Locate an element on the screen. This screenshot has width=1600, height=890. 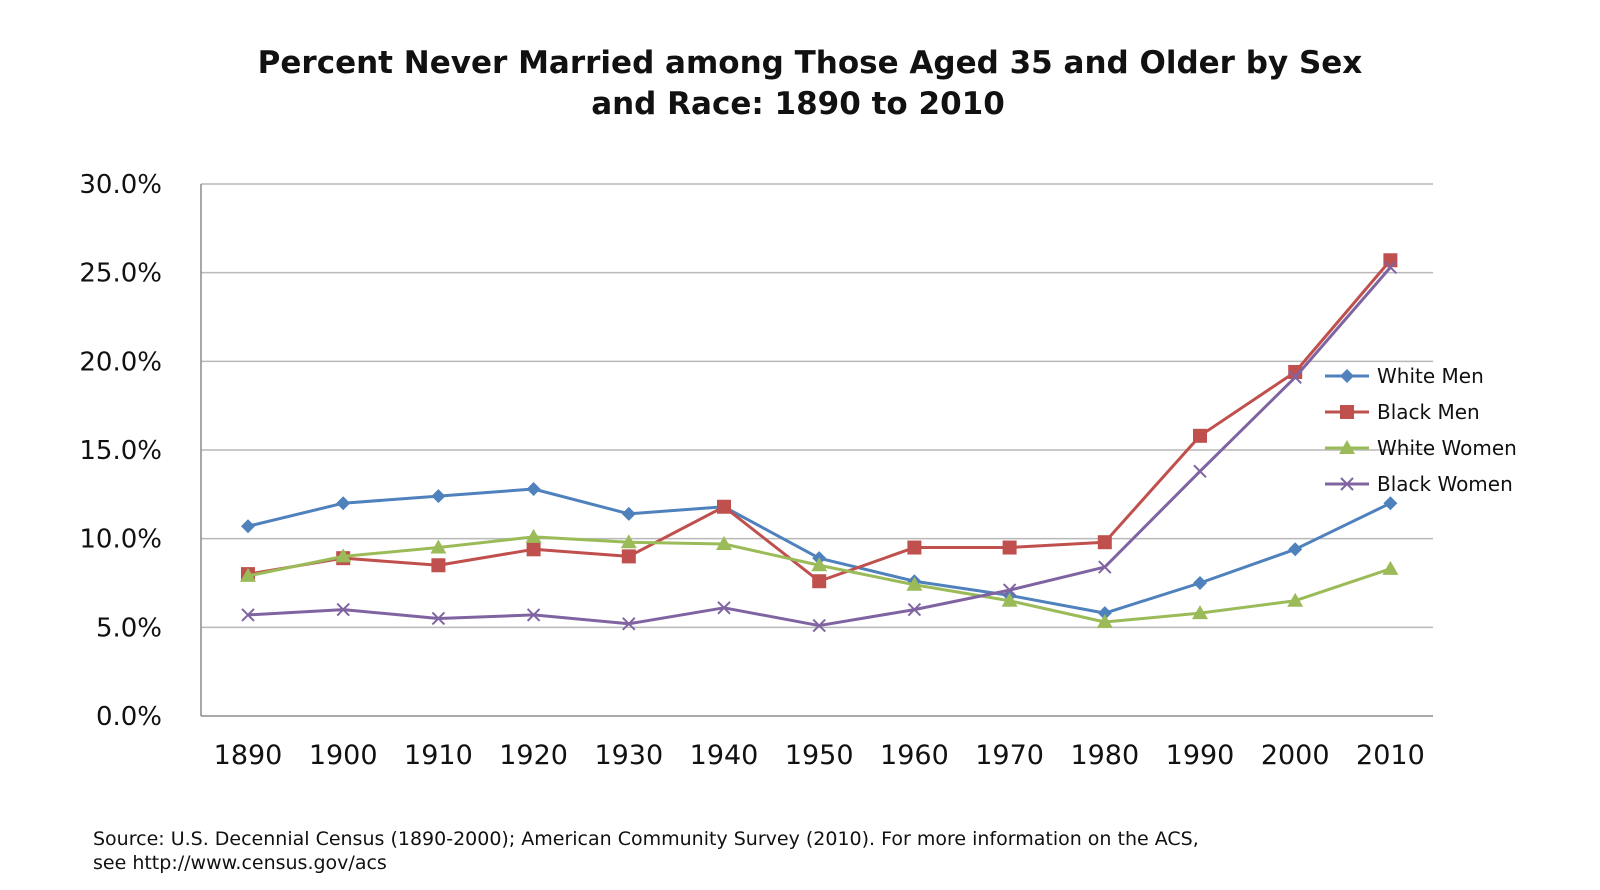
x-tick-label: 1940 is located at coordinates (724, 755).